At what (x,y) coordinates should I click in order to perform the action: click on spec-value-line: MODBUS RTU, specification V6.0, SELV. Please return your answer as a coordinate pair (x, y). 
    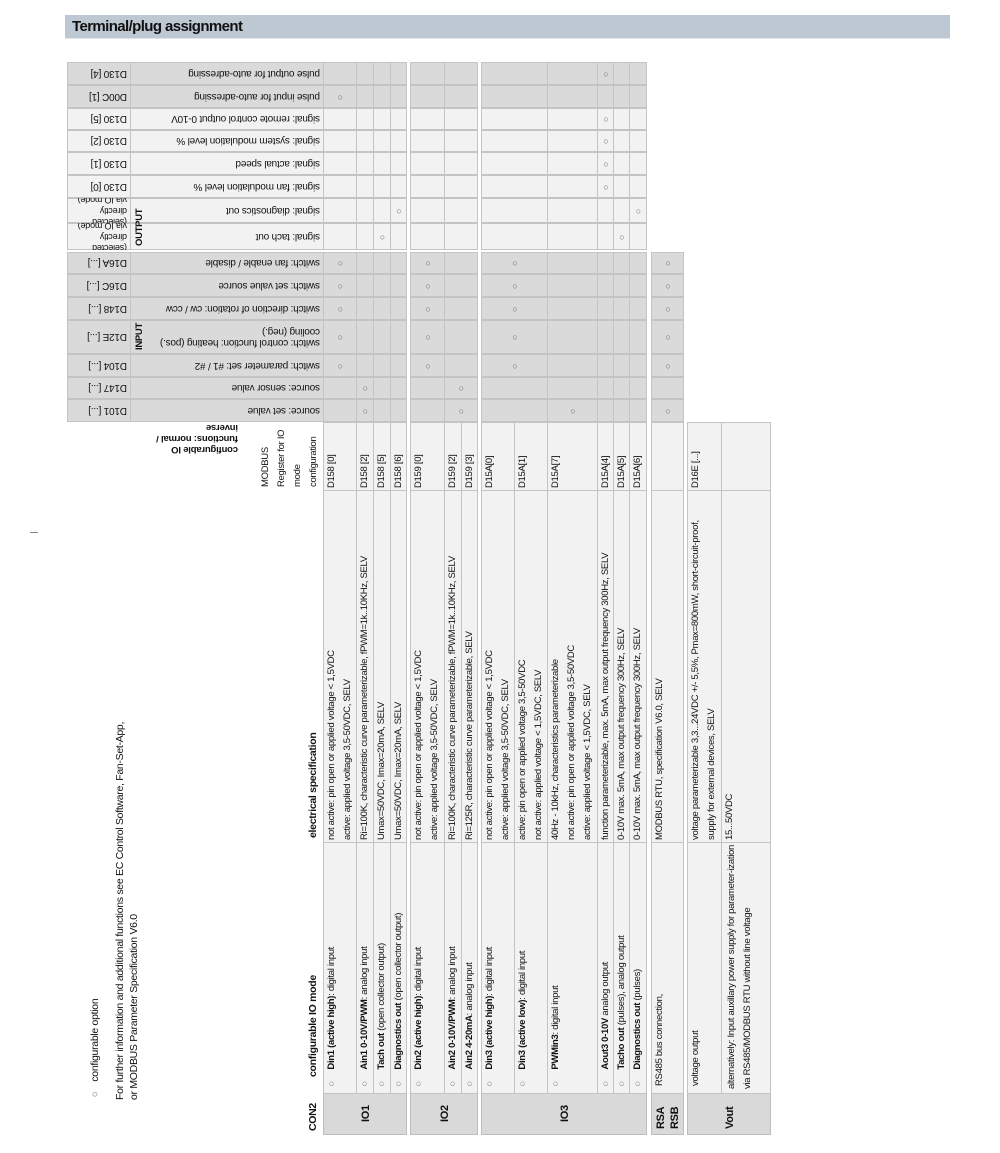
    Looking at the image, I should click on (659, 759).